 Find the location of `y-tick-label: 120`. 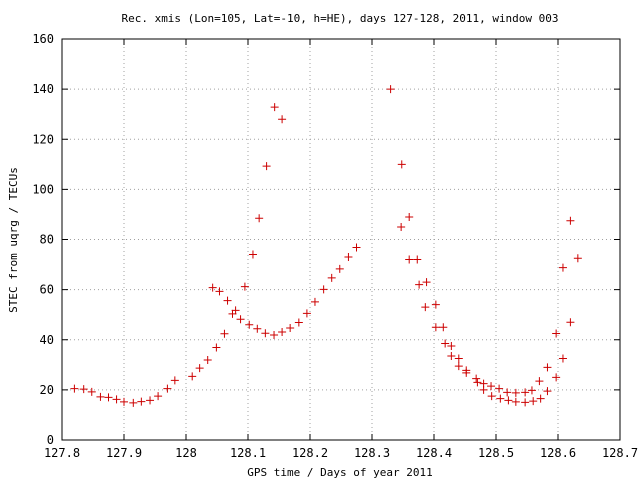

y-tick-label: 120 is located at coordinates (43, 139).